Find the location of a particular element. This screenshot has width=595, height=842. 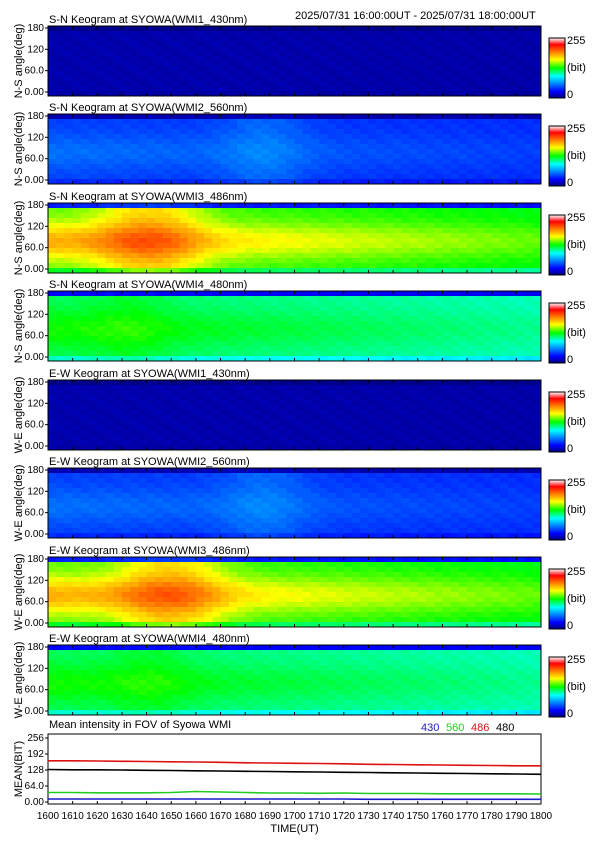

y-tick-label: 120 is located at coordinates (35, 403).